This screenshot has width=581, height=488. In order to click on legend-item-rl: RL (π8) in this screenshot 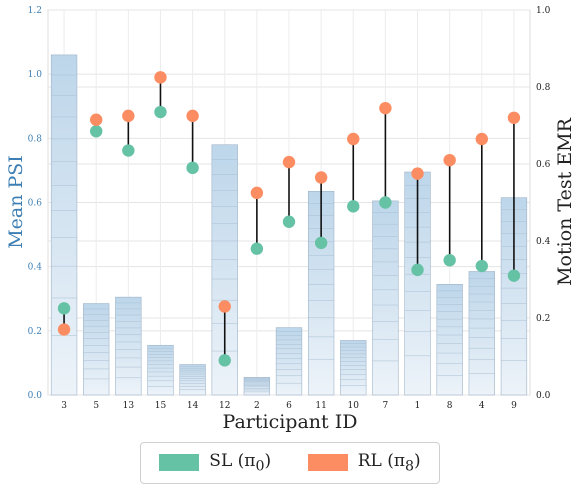, I will do `click(364, 463)`.